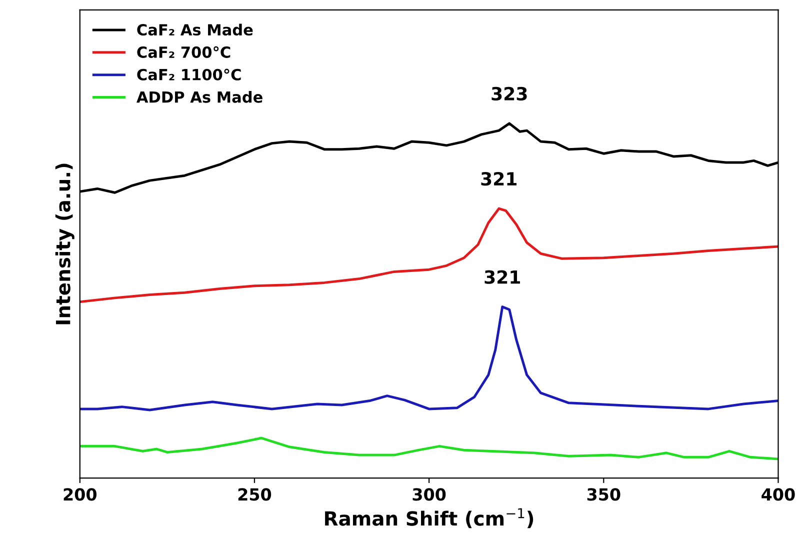  Describe the element at coordinates (255, 494) in the screenshot. I see `x-tick-label: 250` at that location.